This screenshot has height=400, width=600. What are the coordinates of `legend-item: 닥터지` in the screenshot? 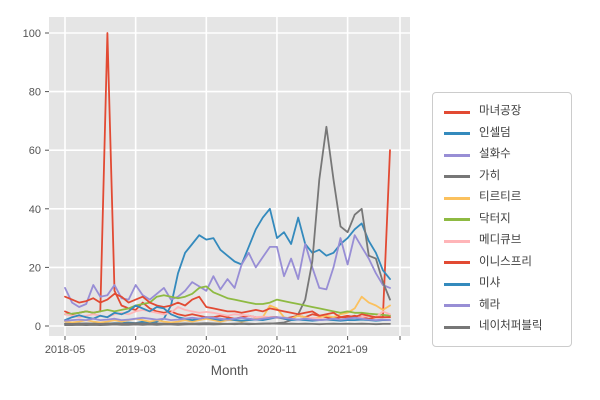 It's located at (503, 220).